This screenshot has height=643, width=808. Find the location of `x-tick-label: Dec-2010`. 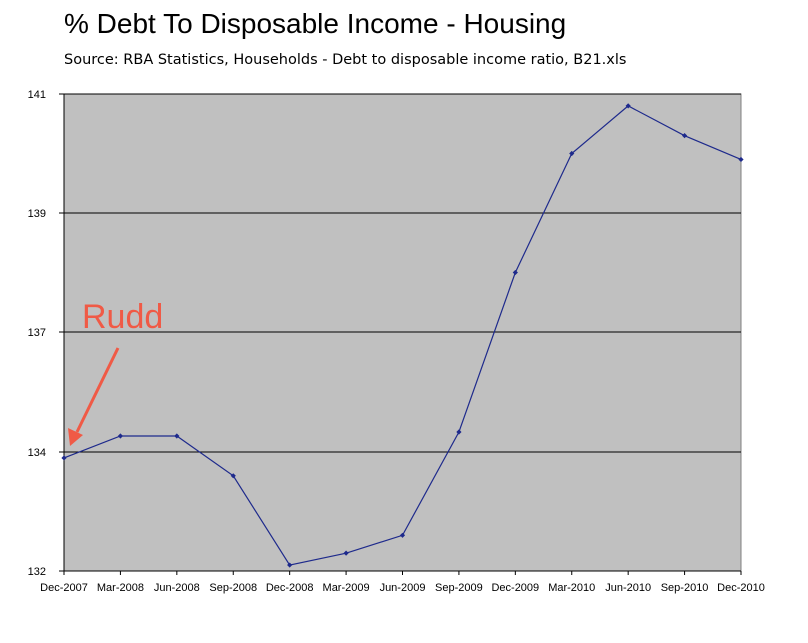

x-tick-label: Dec-2010 is located at coordinates (741, 588).